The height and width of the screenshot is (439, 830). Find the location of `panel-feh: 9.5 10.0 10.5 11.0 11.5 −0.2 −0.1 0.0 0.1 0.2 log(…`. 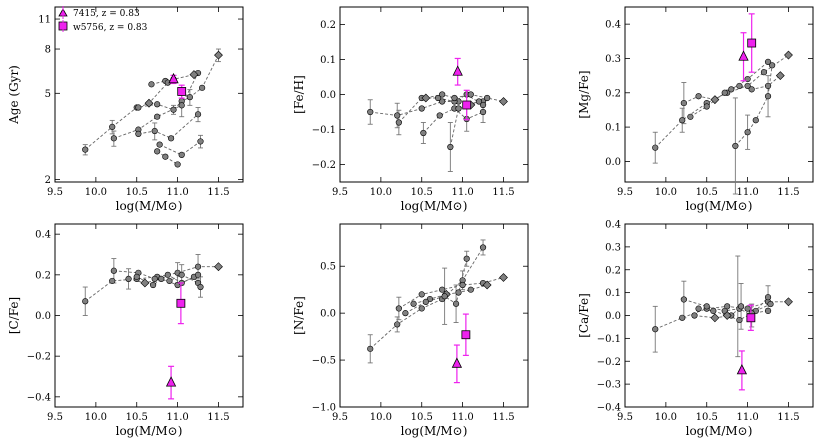

panel-feh: 9.5 10.0 10.5 11.0 11.5 −0.2 −0.1 0.0 0.1 0.2 log(… is located at coordinates (410, 109).